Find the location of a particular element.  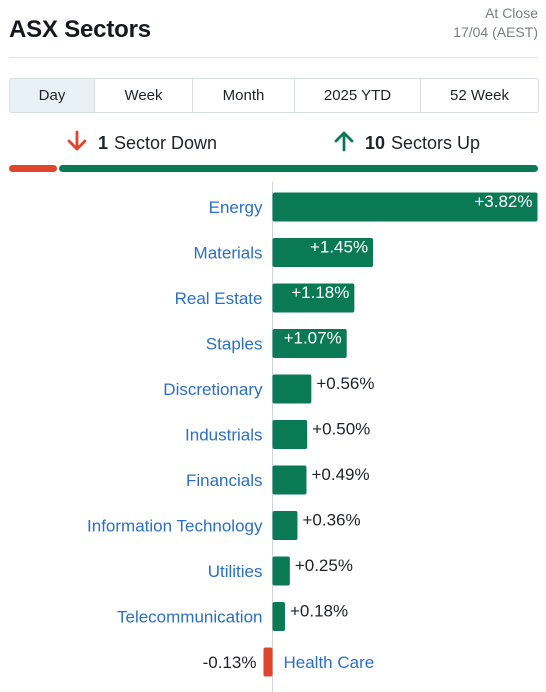

category-label-utilities: Utilities is located at coordinates (235, 571).